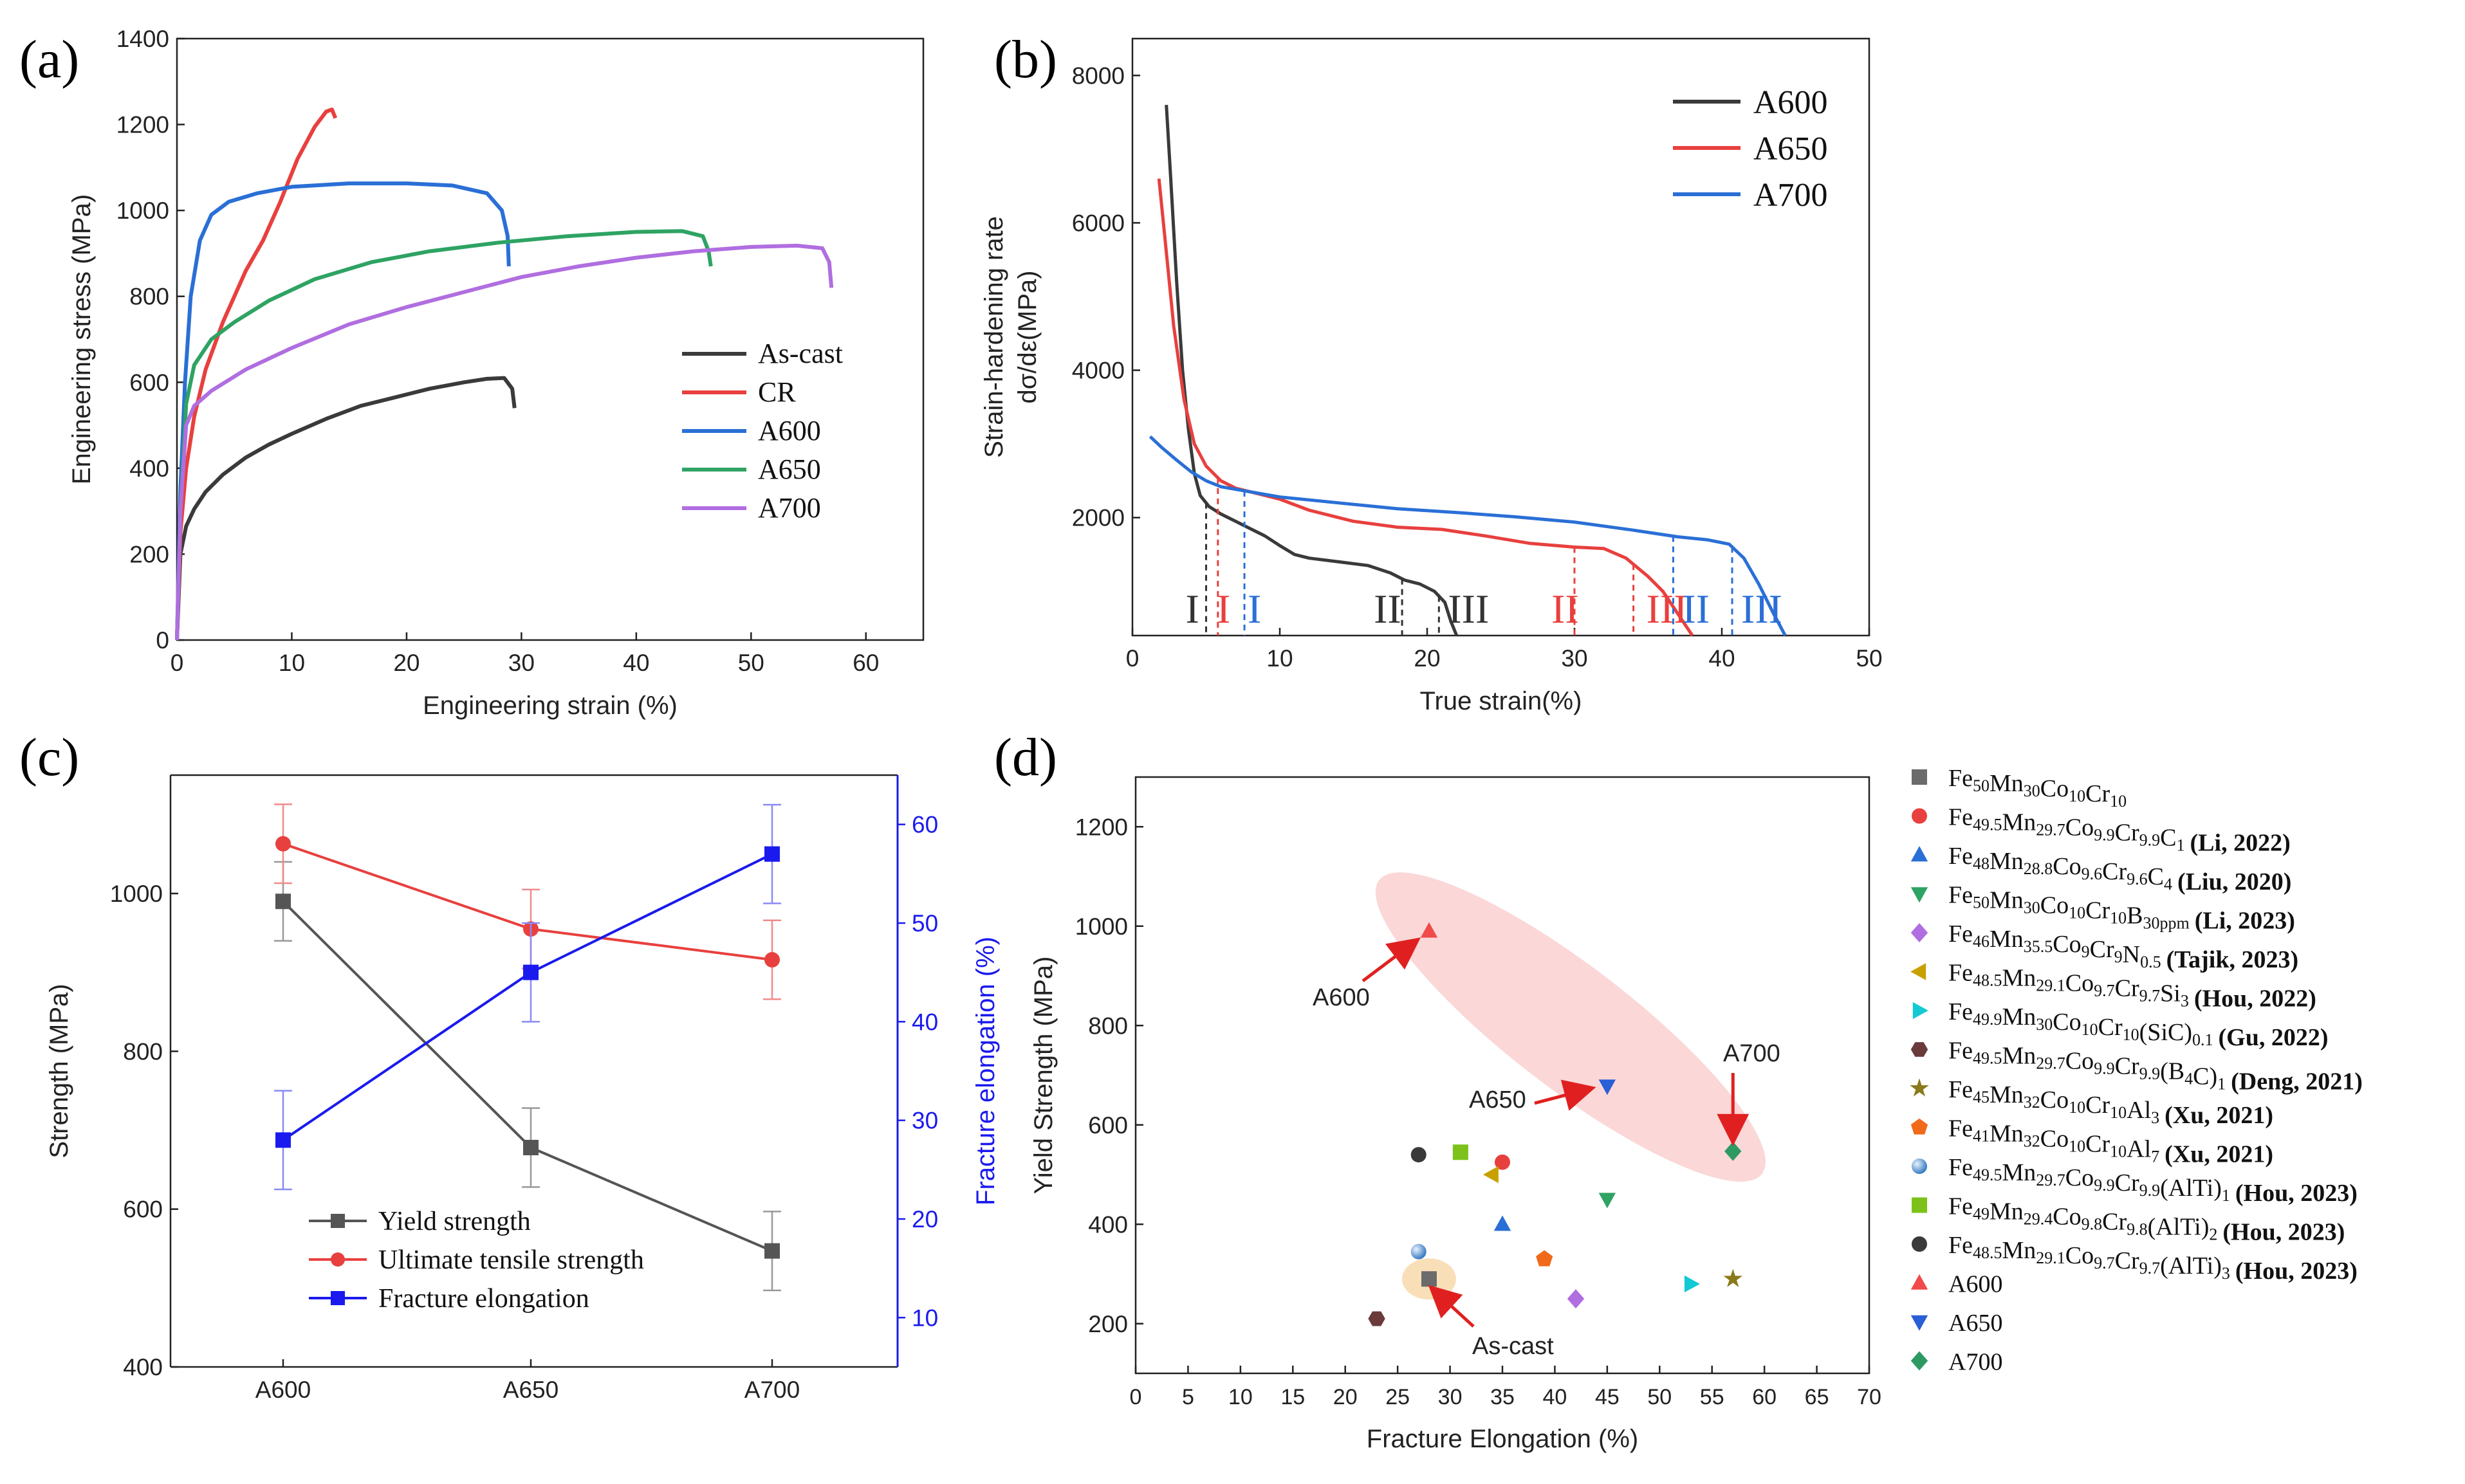 Image resolution: width=2465 pixels, height=1484 pixels. Describe the element at coordinates (2274, 1038) in the screenshot. I see `d-legend-reference: (Gu, 2022)` at that location.